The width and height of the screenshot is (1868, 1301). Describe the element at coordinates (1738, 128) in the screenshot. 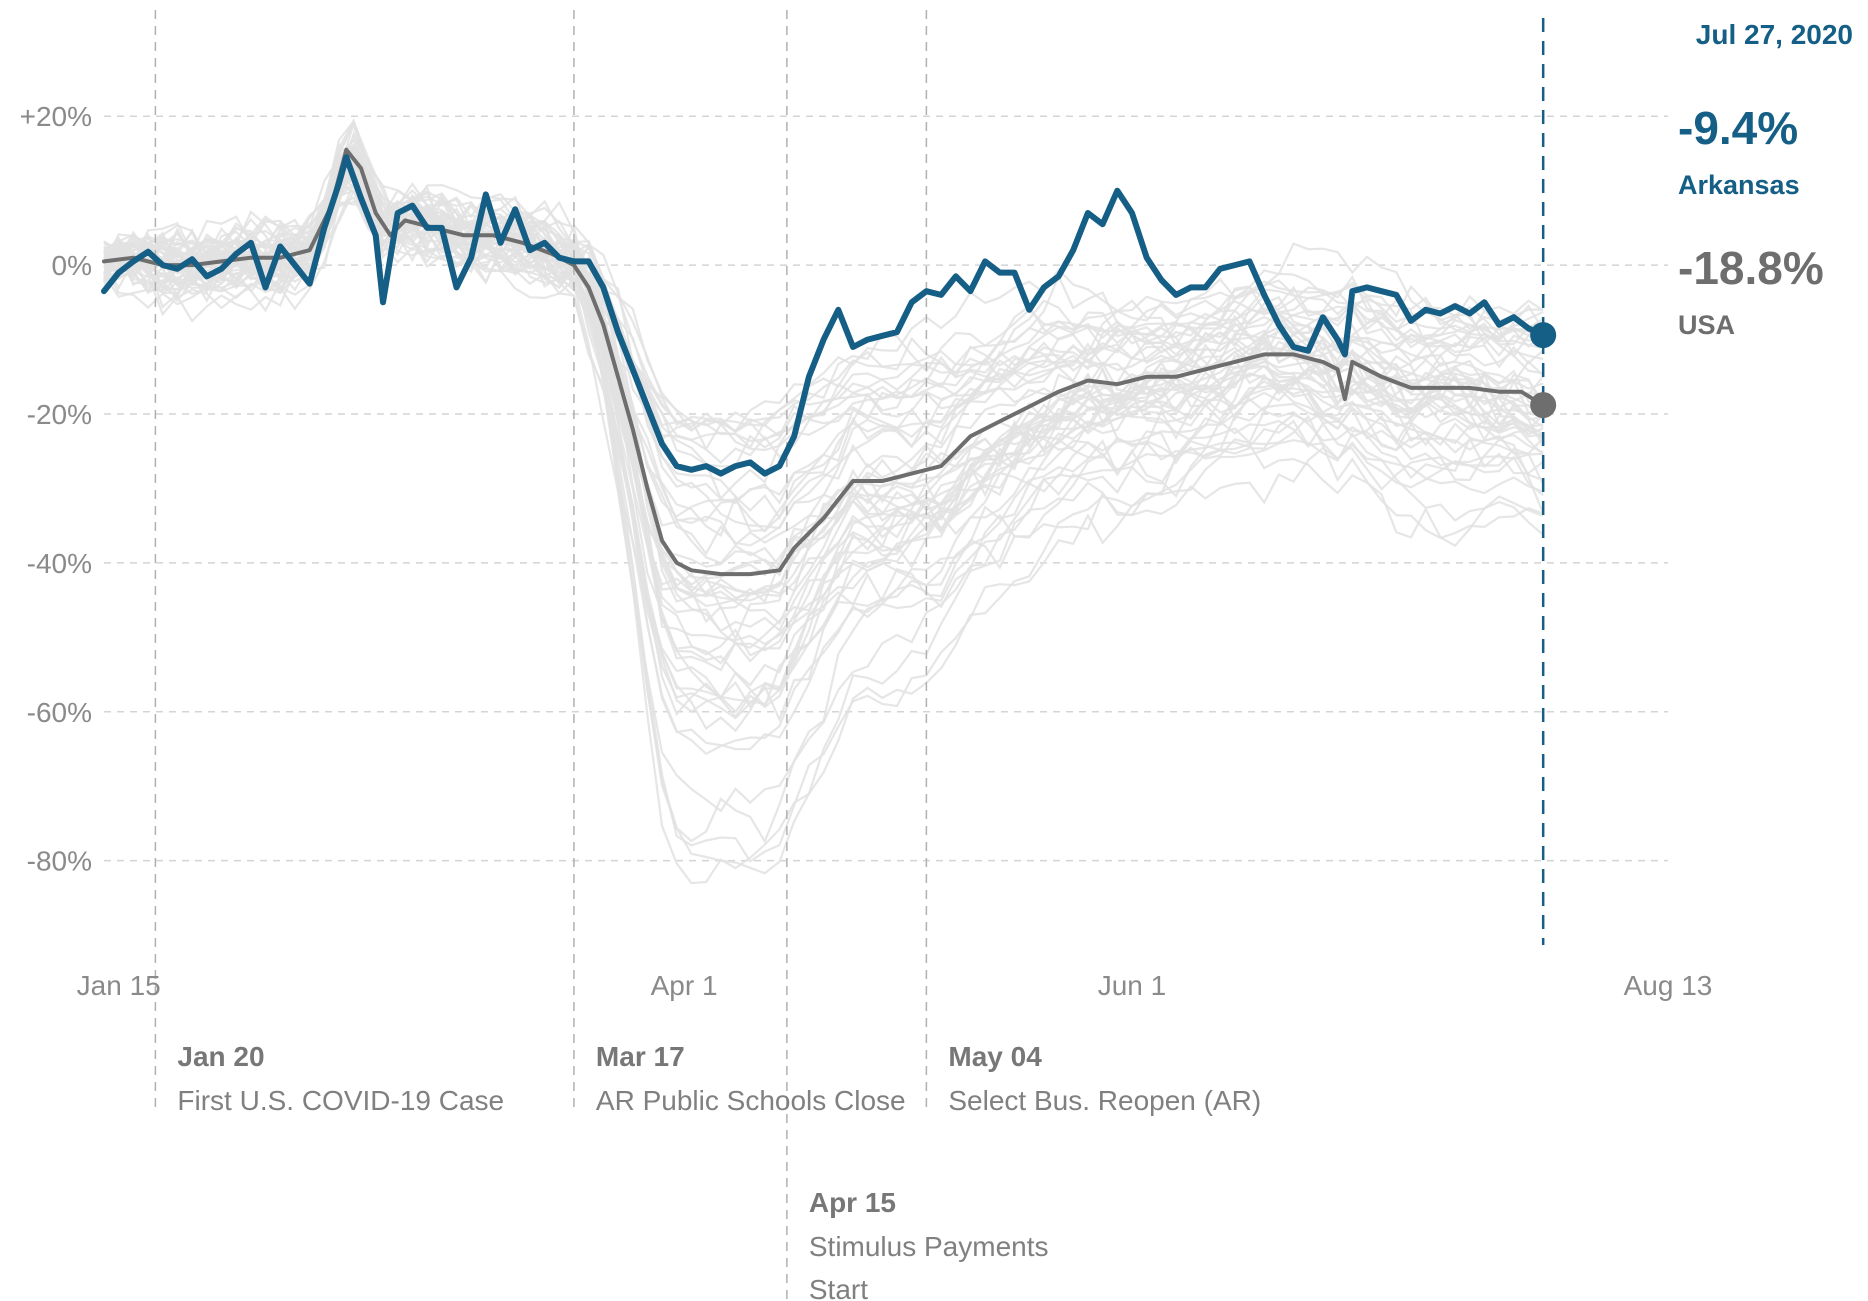

I see `arkansas-value-label: -9.4%` at that location.